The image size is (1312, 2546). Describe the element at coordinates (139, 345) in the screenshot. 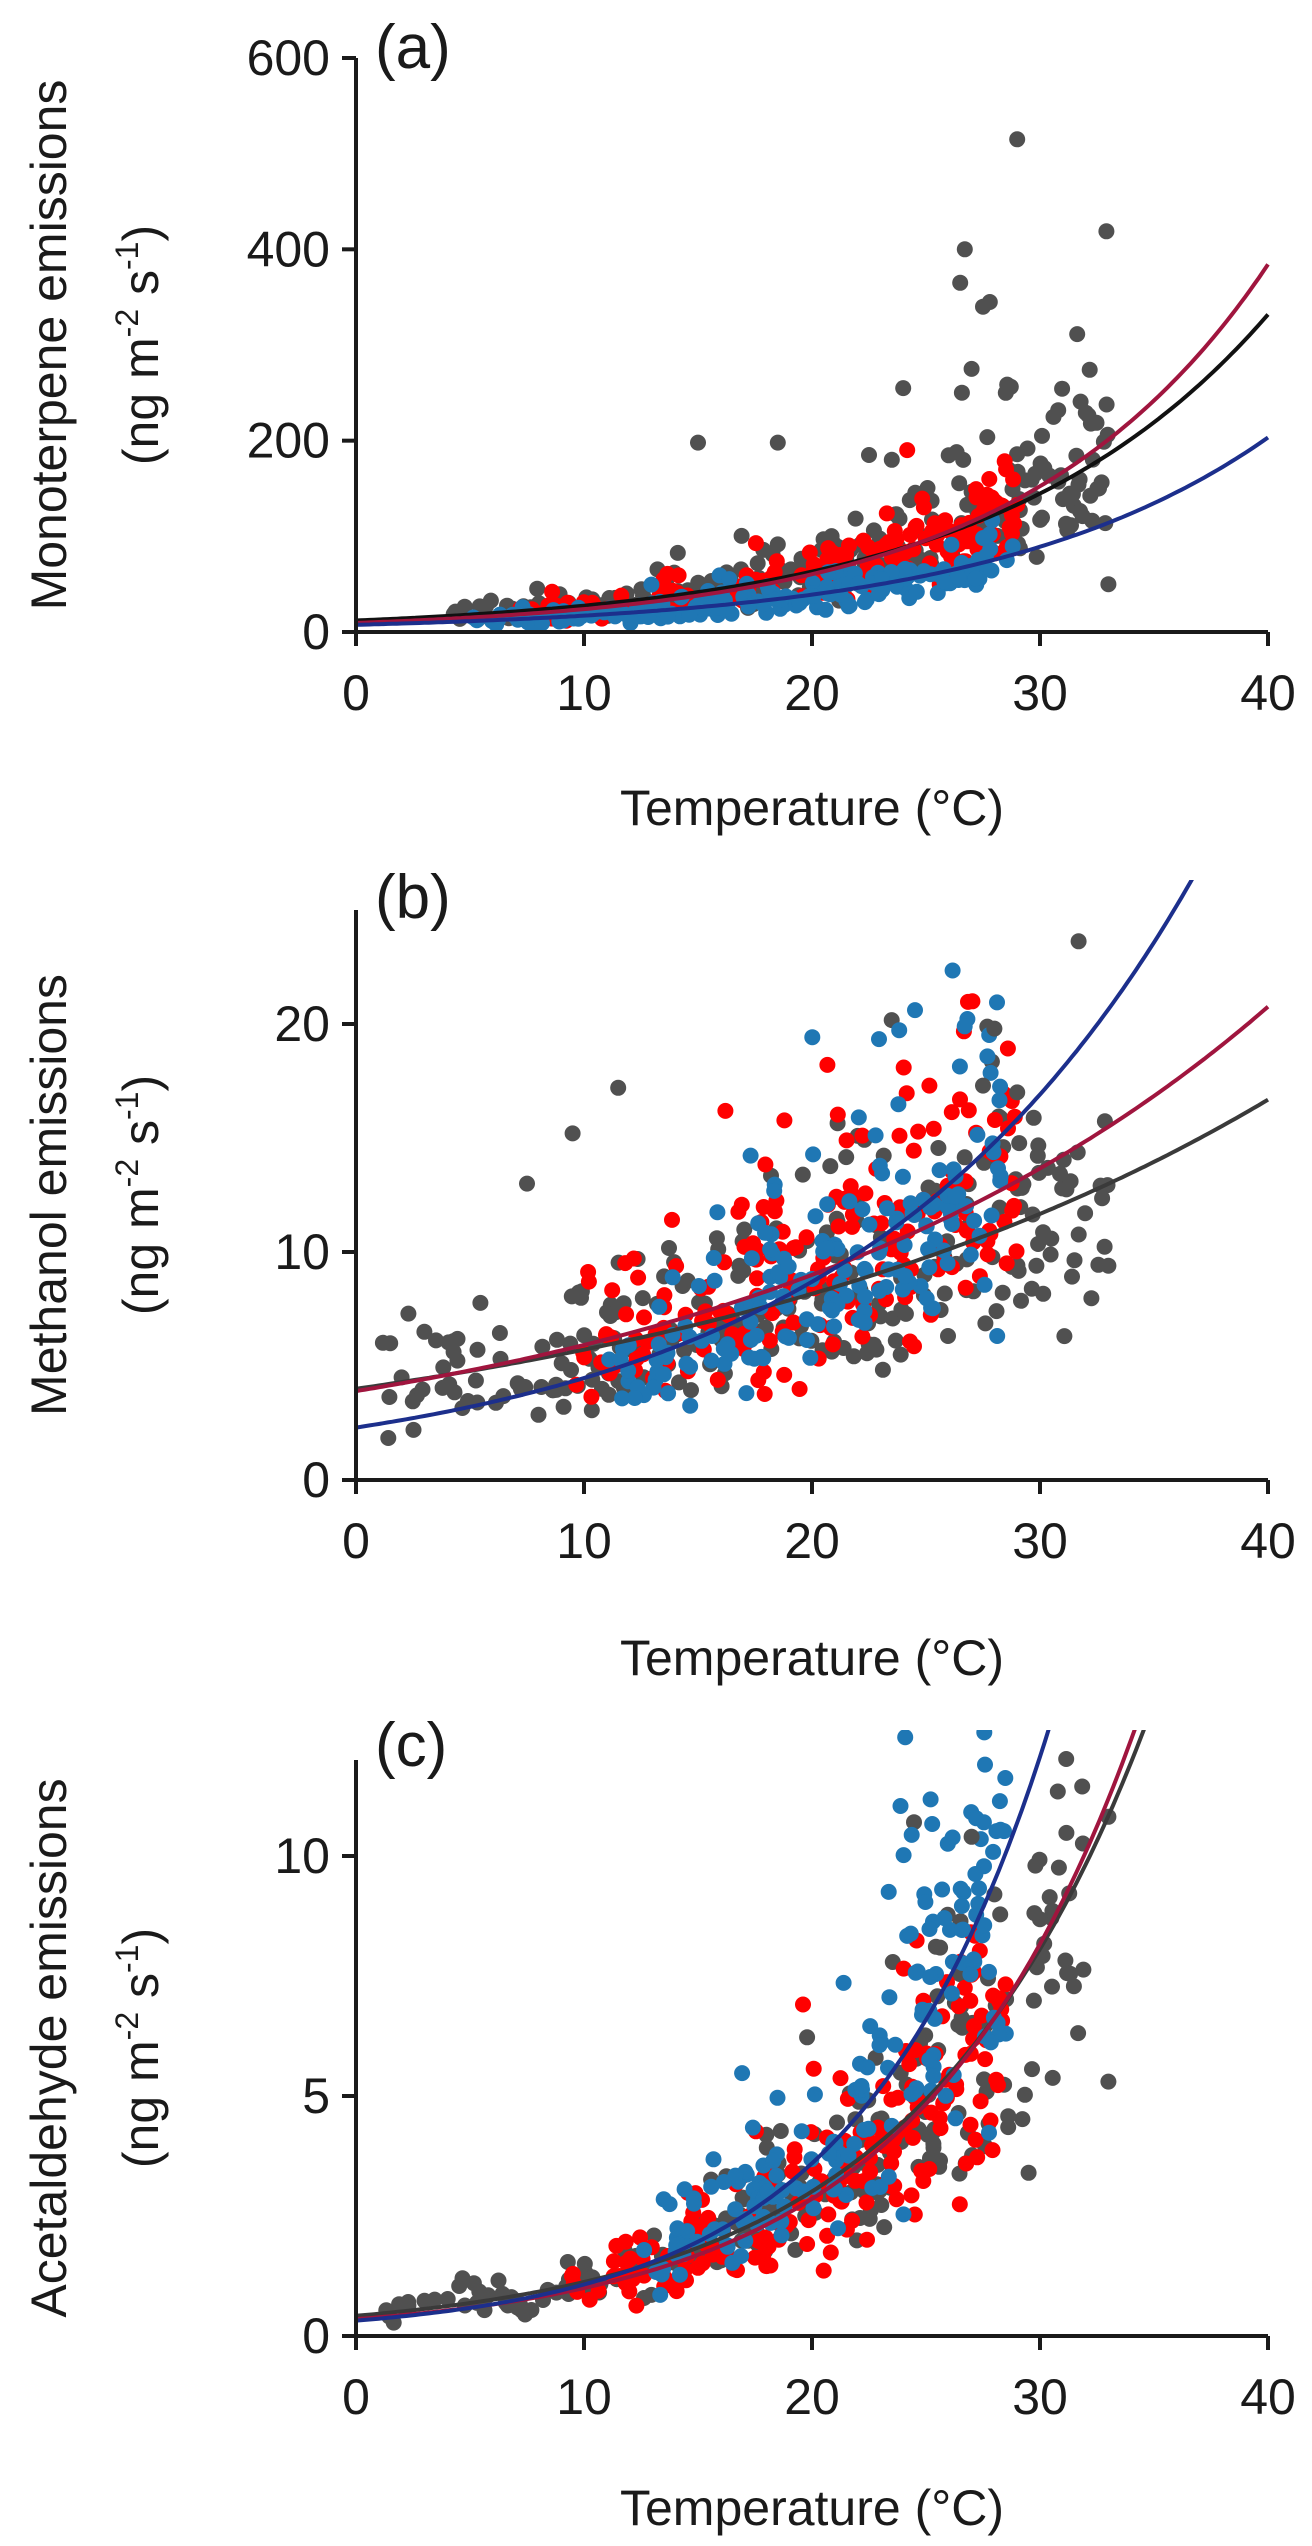

I see `y-axis-units: (ng m-2 s-1)` at that location.